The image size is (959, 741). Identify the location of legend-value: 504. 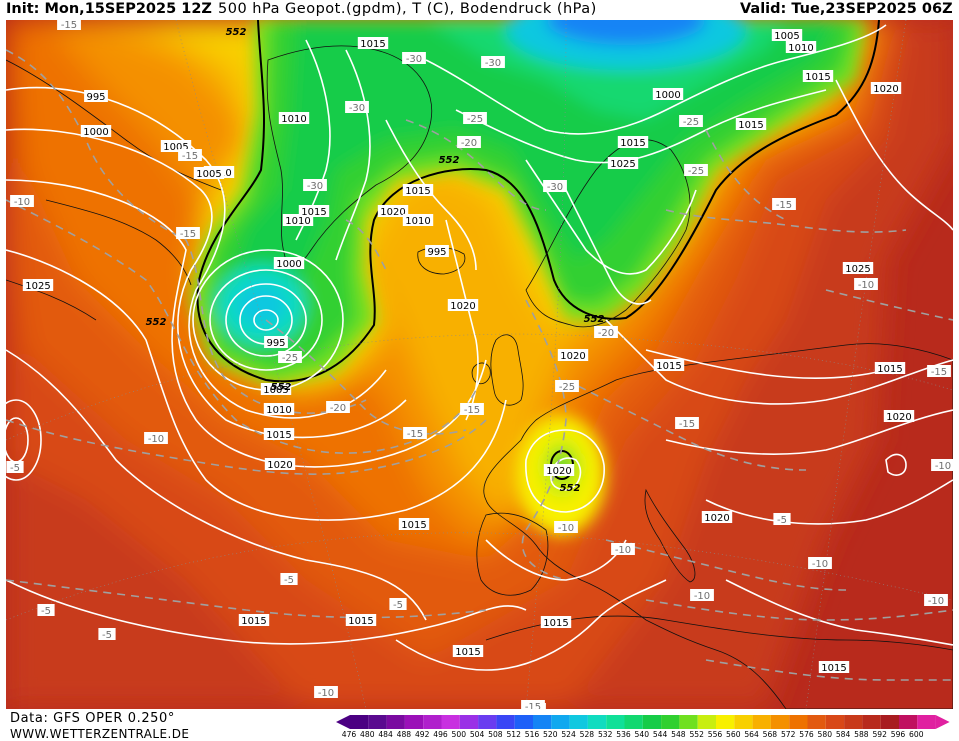
(477, 734).